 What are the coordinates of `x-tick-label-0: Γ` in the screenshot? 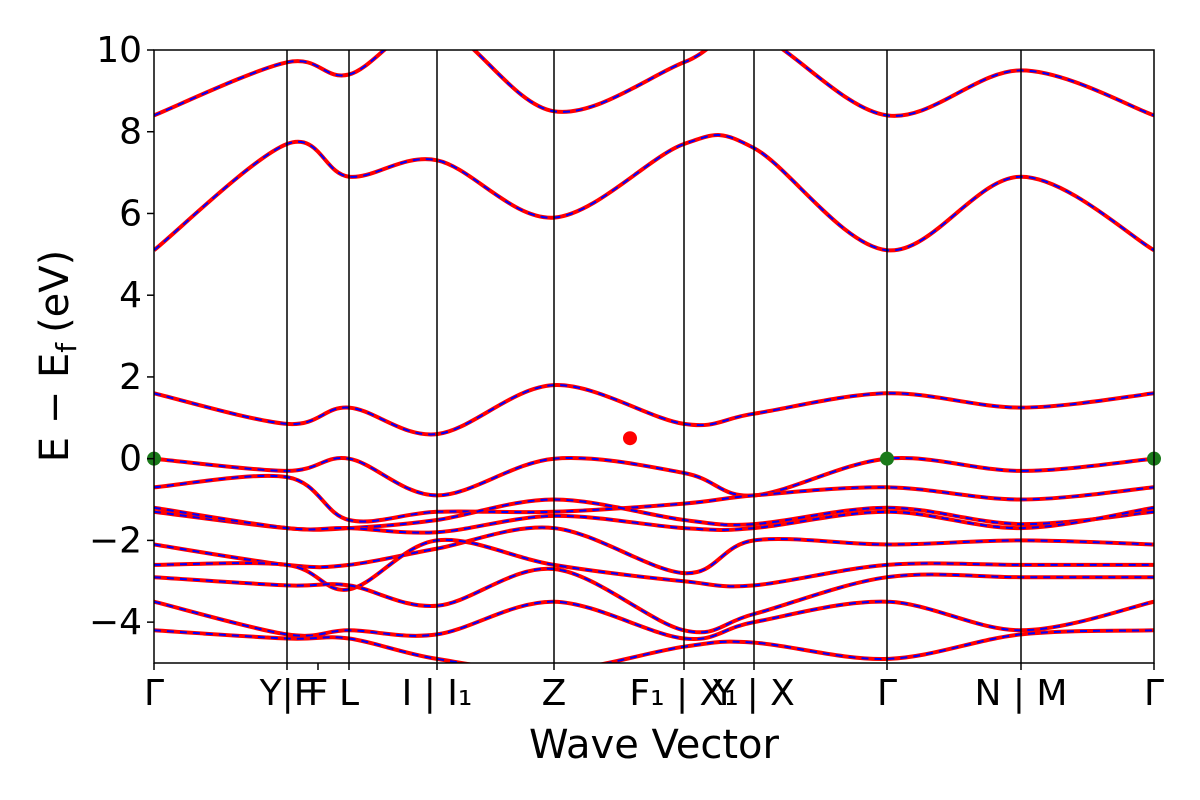 It's located at (154, 693).